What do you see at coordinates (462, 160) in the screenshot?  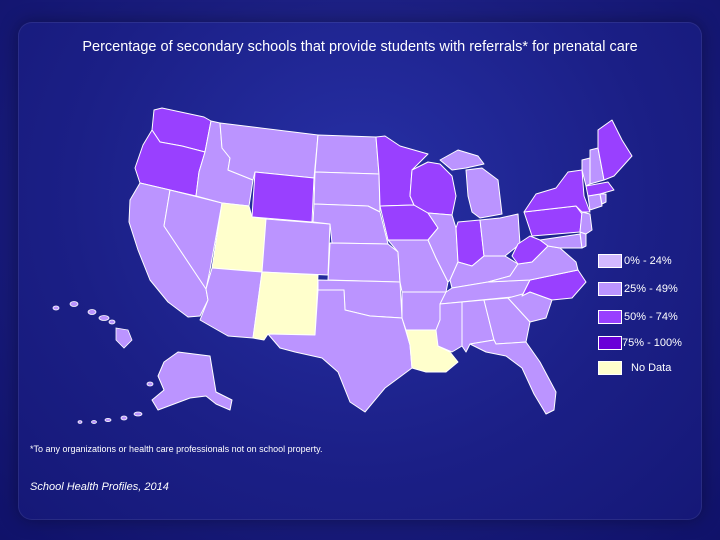 I see `state-michigan-upper` at bounding box center [462, 160].